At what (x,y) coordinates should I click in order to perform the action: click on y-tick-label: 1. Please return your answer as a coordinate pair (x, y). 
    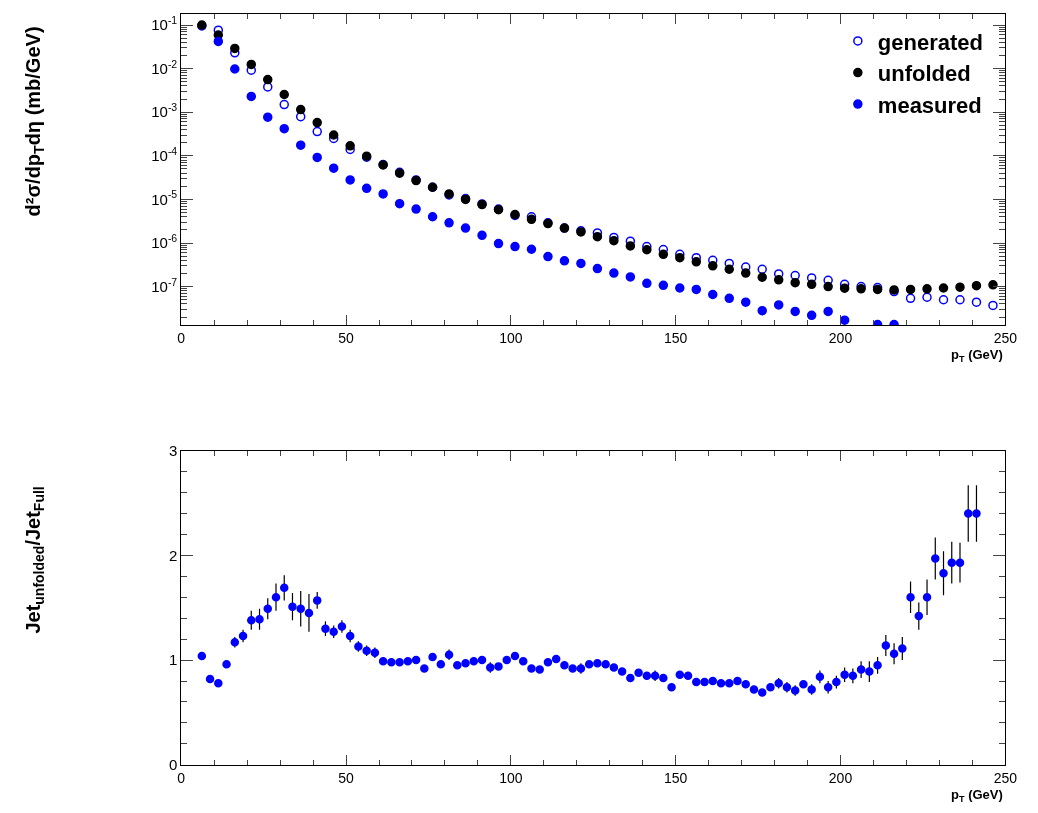
    Looking at the image, I should click on (173, 660).